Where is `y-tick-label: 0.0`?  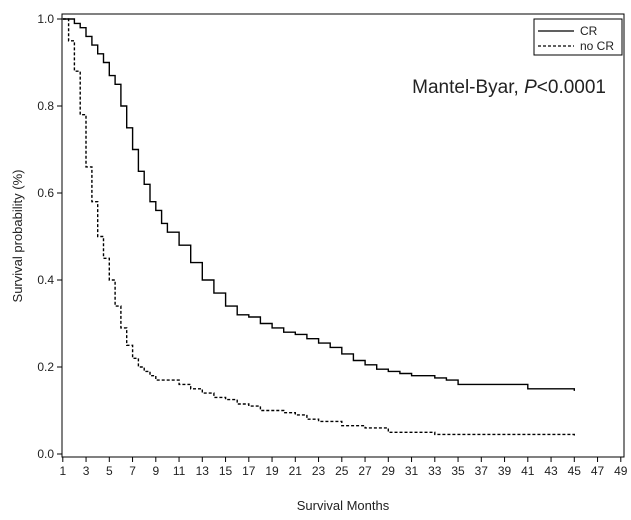 y-tick-label: 0.0 is located at coordinates (45, 454).